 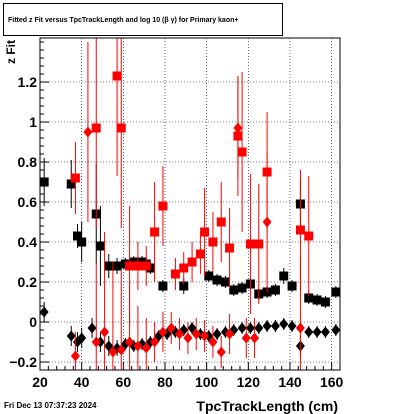 I want to click on x-tick-label: 80, so click(x=165, y=382).